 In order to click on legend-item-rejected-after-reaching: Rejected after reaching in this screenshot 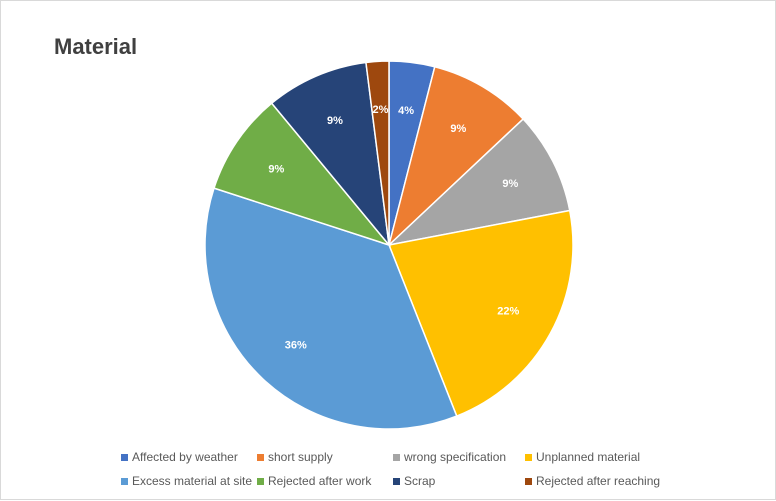, I will do `click(592, 481)`.